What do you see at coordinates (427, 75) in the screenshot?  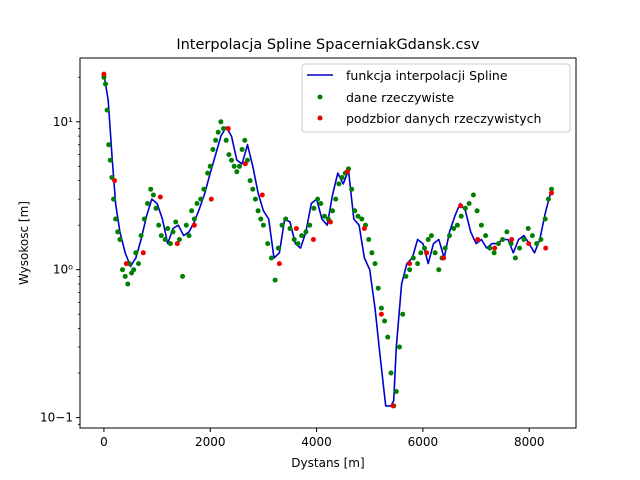 I see `legend-label-spline: funkcja interpolacji Spline` at bounding box center [427, 75].